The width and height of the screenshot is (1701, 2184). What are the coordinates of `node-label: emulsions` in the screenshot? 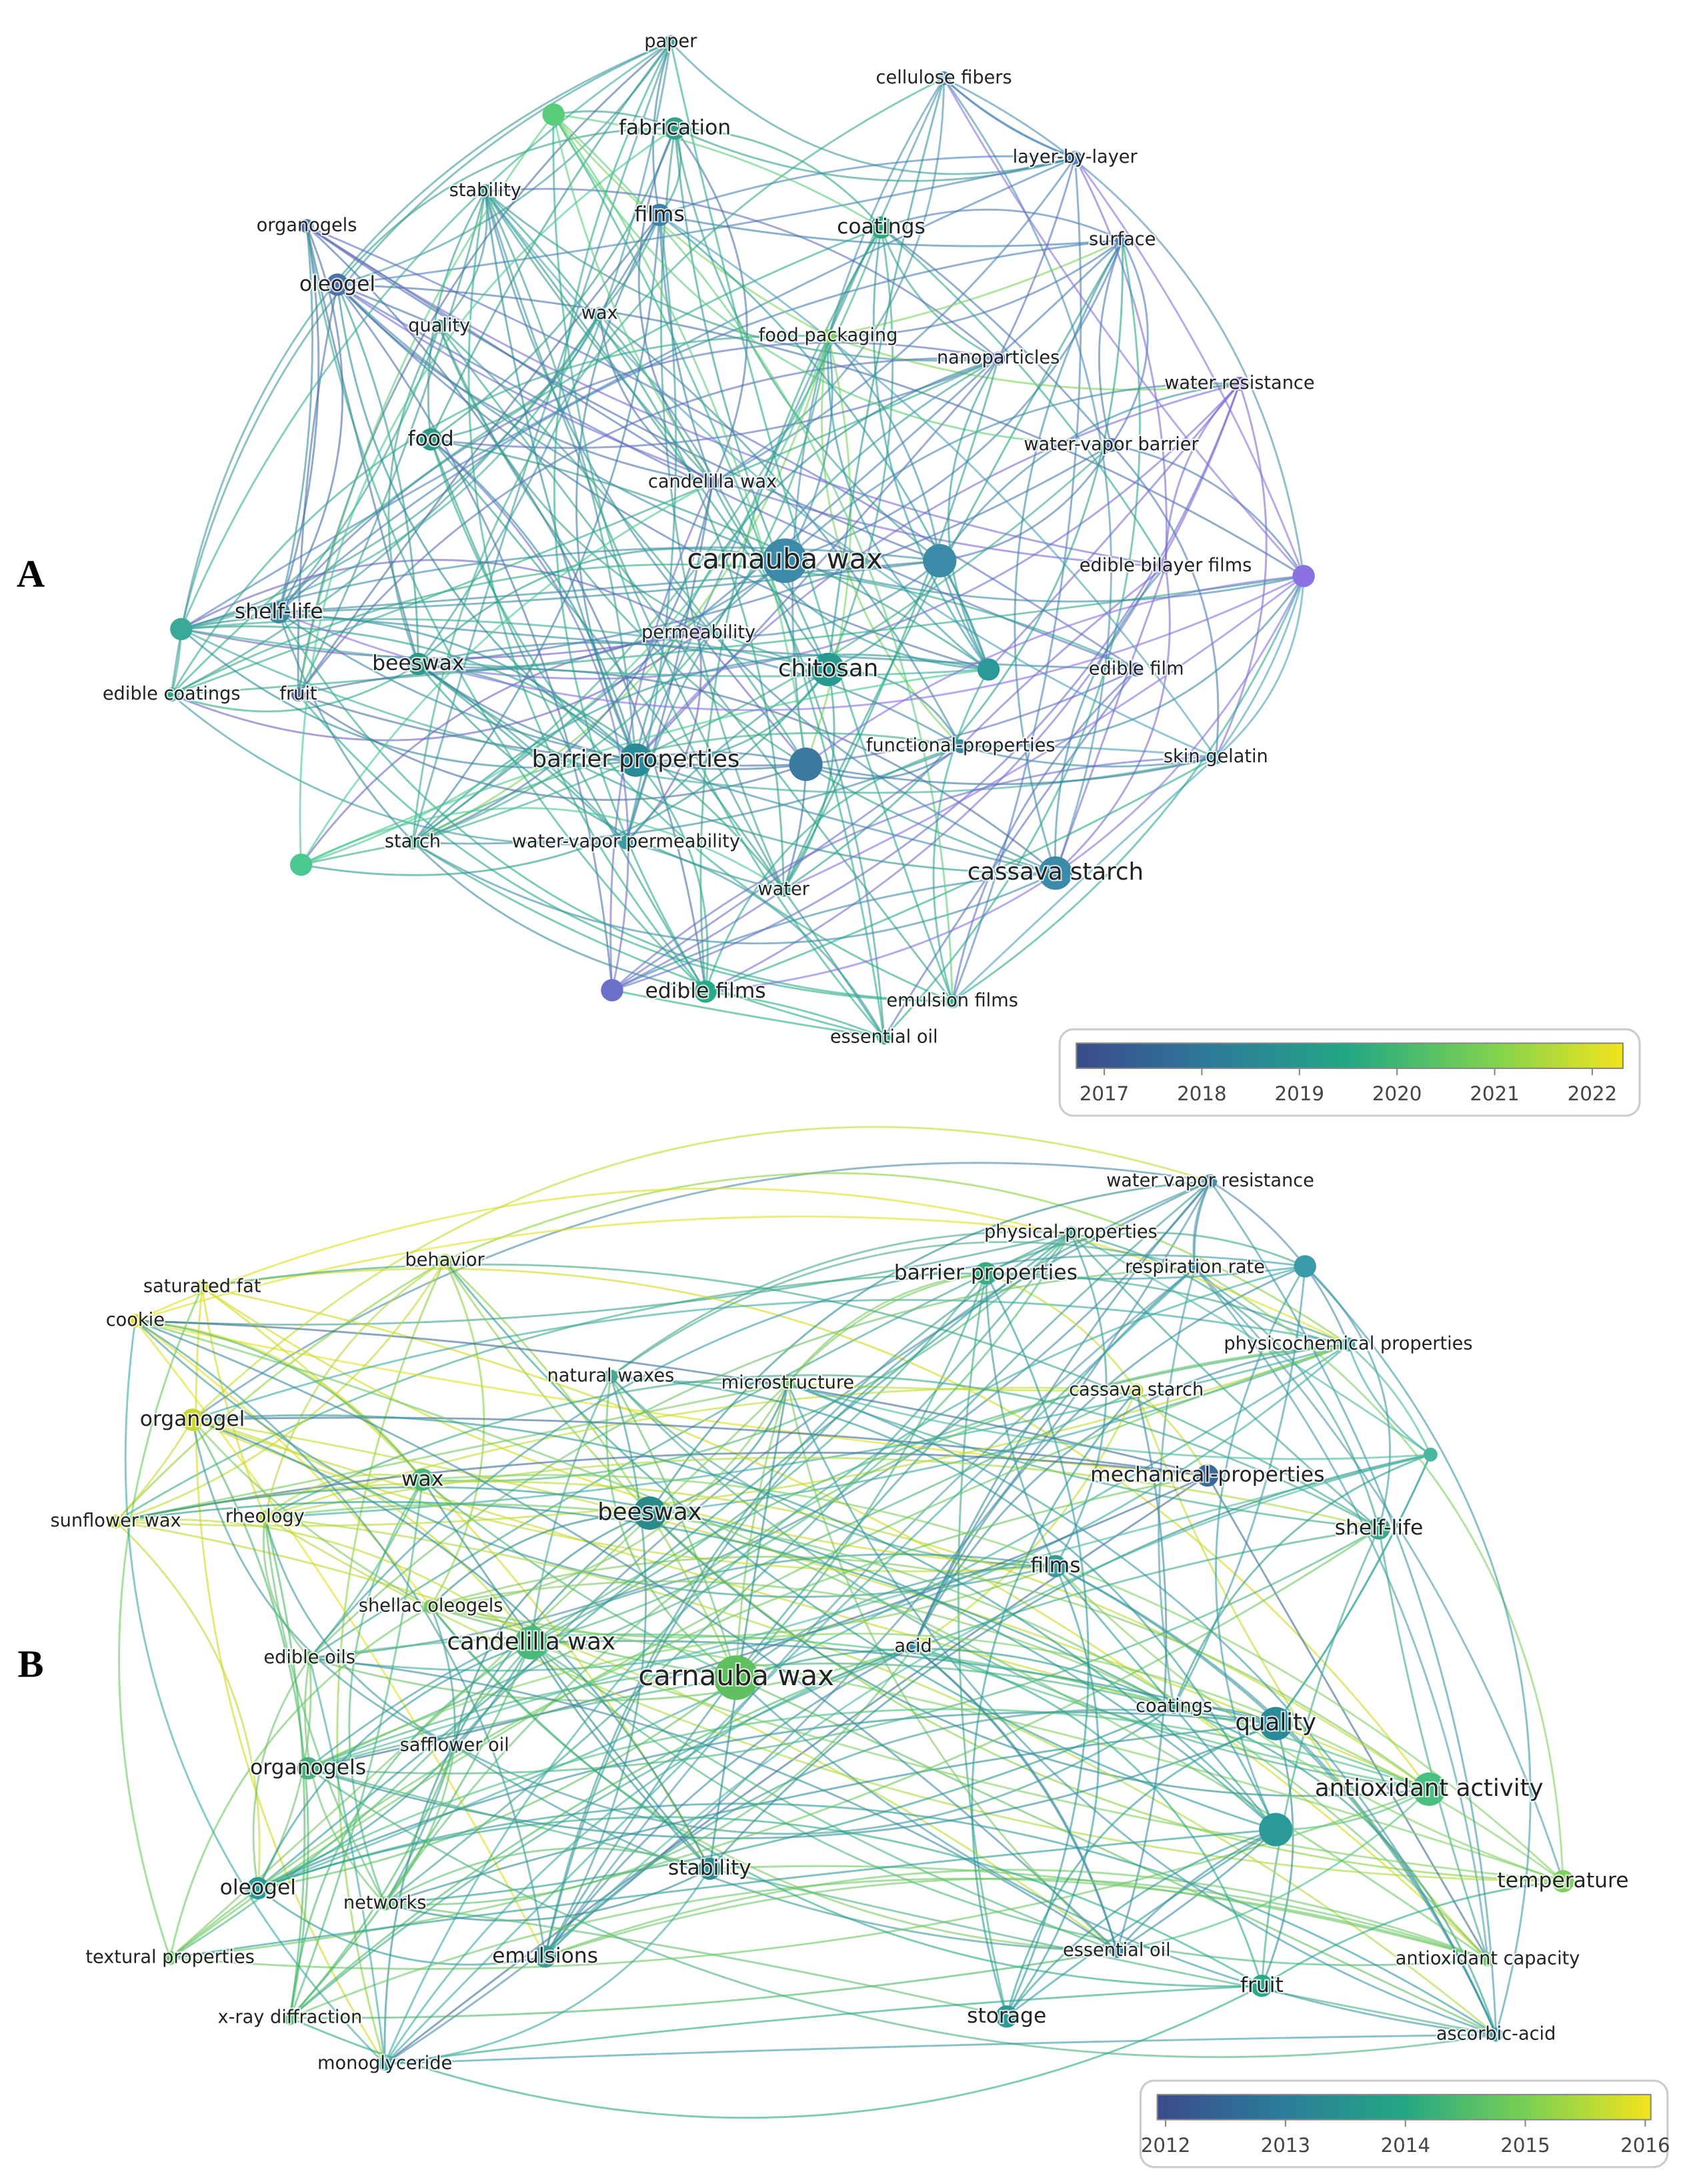 It's located at (545, 1956).